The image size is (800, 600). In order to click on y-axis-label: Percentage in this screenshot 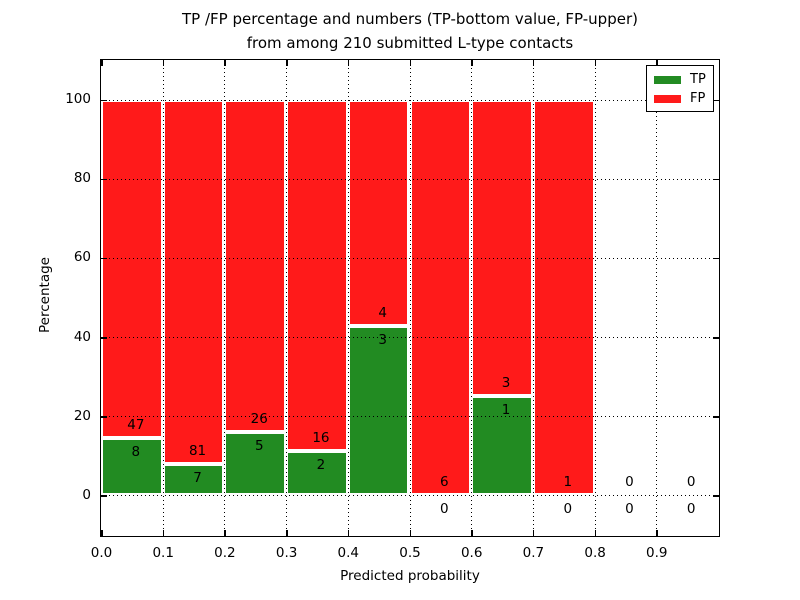, I will do `click(45, 295)`.